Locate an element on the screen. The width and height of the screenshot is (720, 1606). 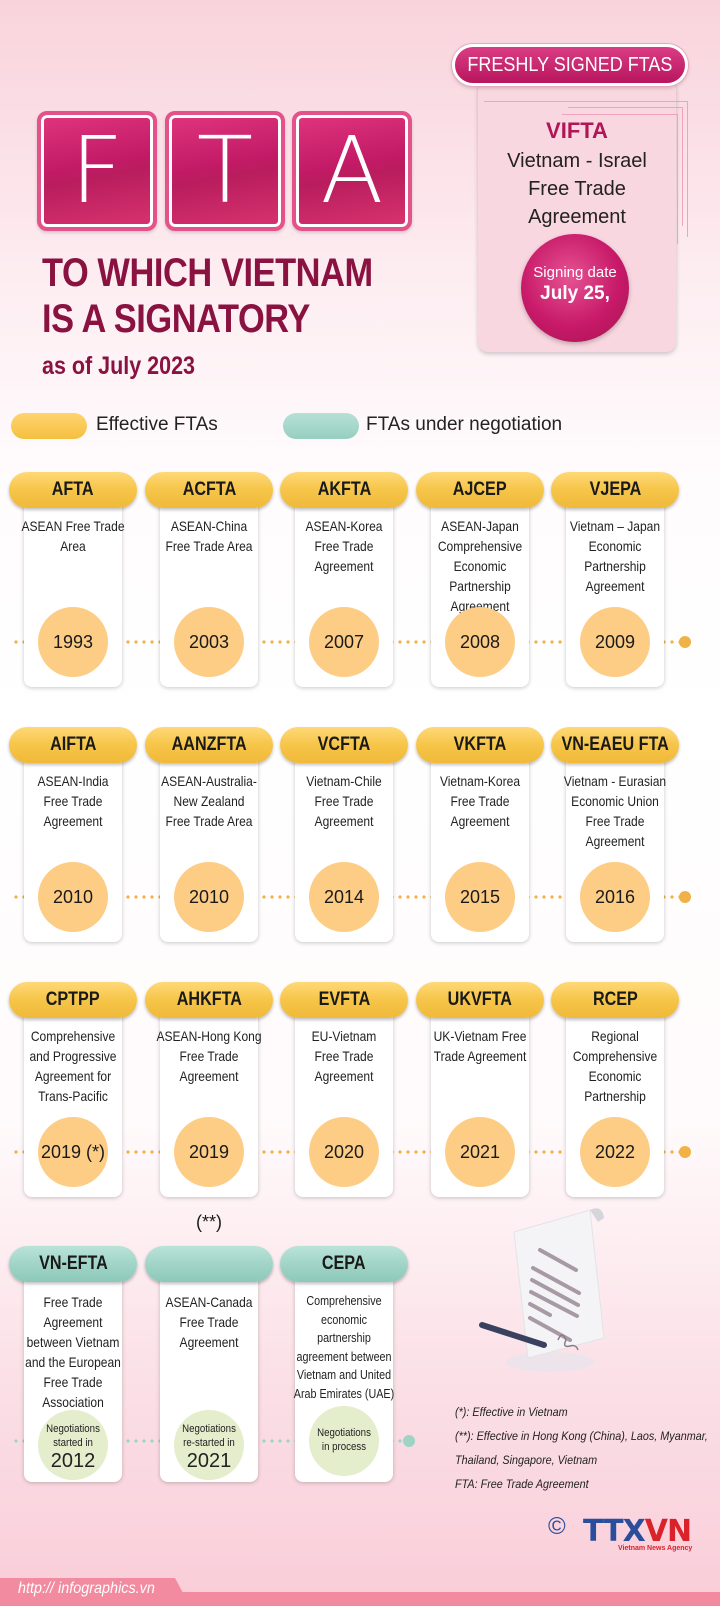
ttxvn-logo: TTXVN is located at coordinates (637, 1531).